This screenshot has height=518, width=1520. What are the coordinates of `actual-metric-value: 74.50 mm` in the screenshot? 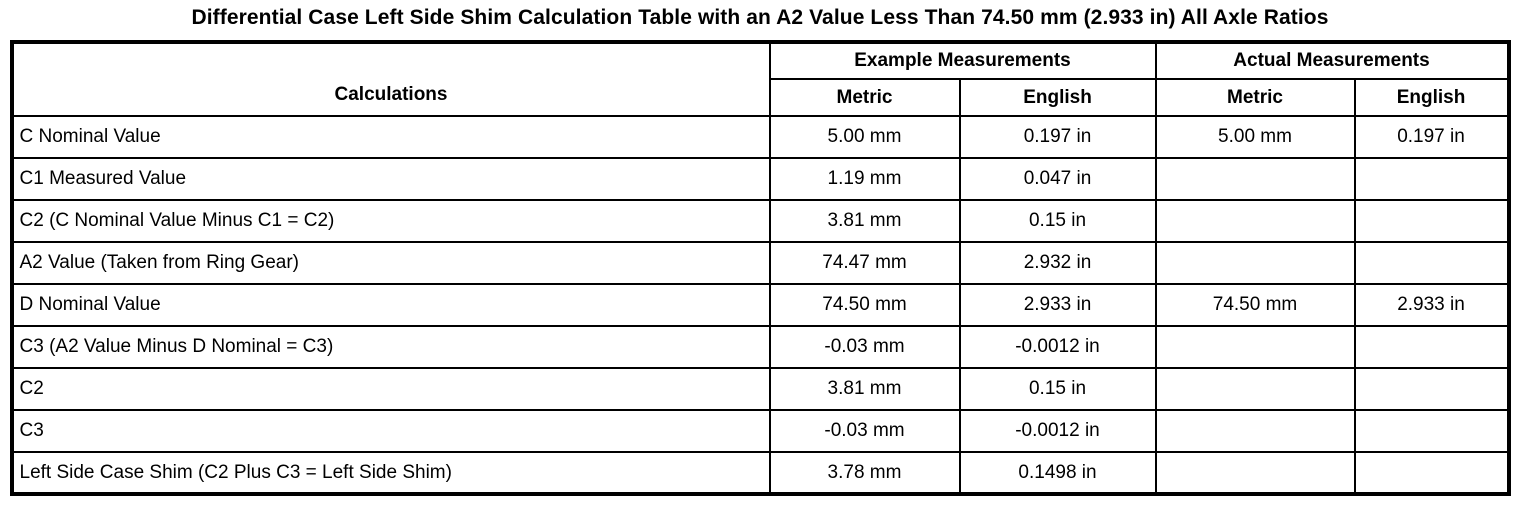 It's located at (1255, 305).